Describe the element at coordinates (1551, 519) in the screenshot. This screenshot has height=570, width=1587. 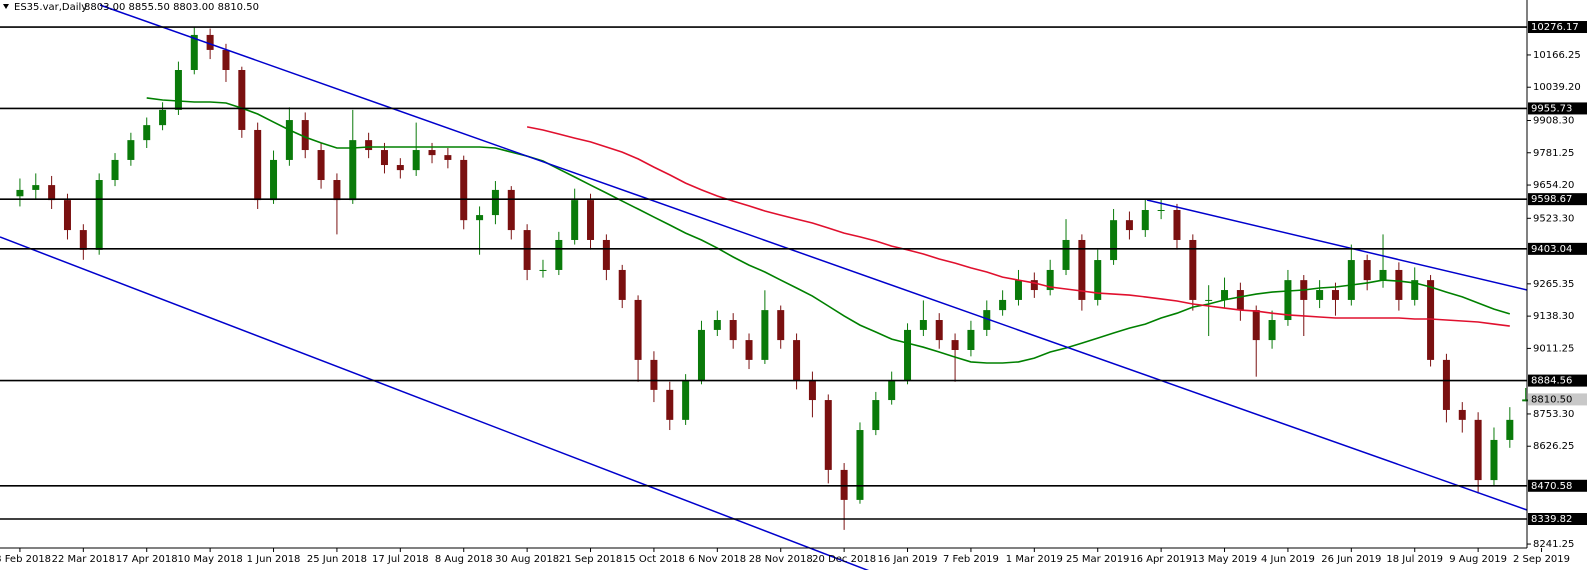
I see `level-label: 8339.82` at that location.